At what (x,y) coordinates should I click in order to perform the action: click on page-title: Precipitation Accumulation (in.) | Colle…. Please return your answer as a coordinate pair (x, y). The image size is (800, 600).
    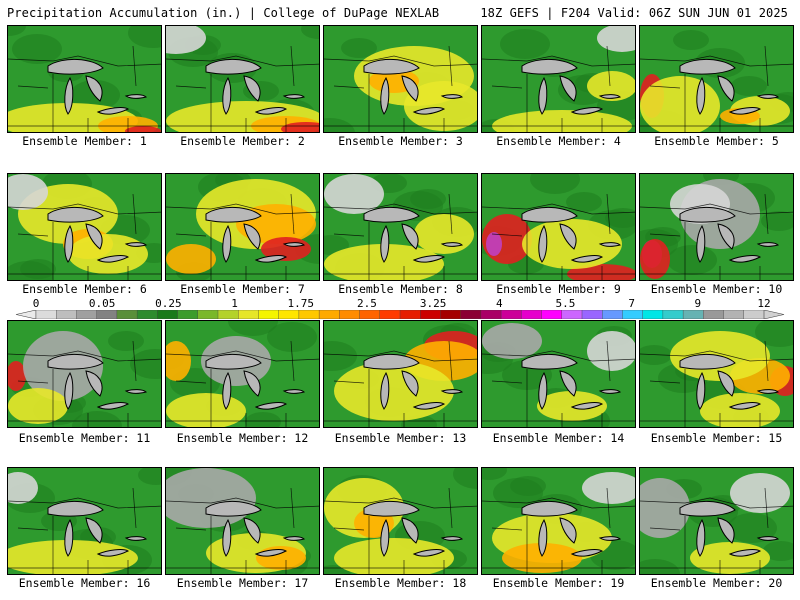
    Looking at the image, I should click on (223, 13).